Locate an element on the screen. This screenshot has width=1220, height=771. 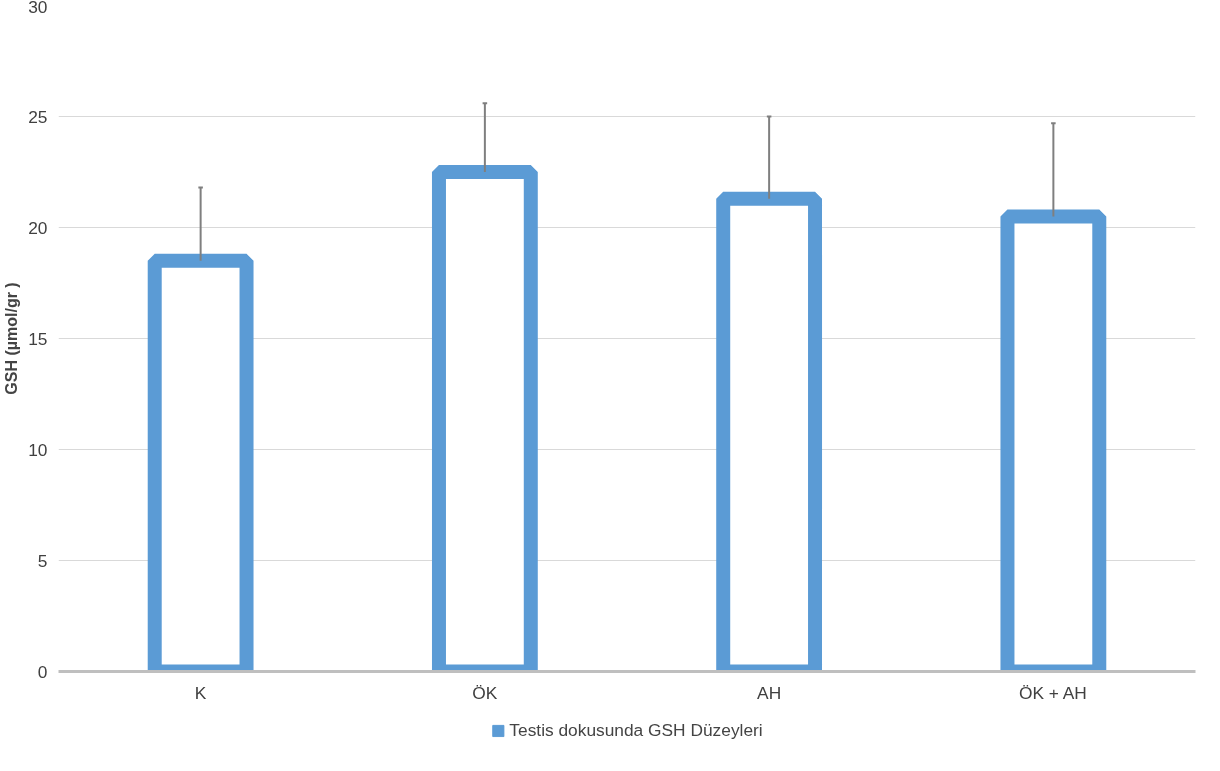
x-tick-label: ÖK is located at coordinates (485, 692).